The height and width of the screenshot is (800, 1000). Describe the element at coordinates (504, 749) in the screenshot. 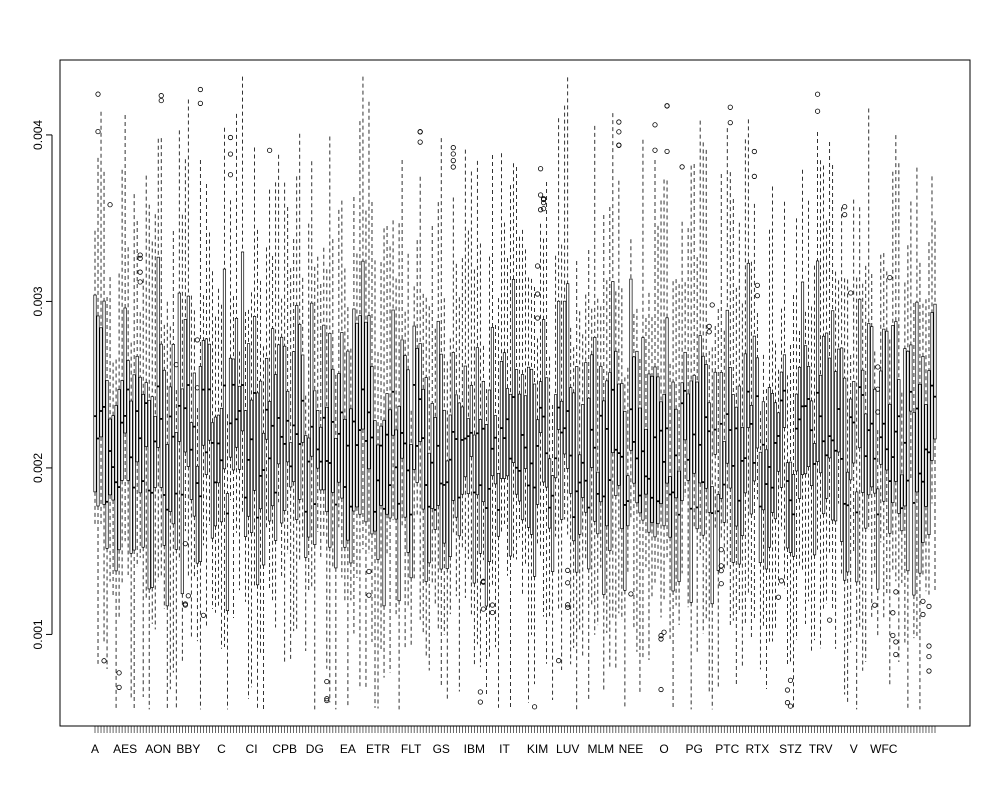

I see `x-tick-label: IT` at that location.